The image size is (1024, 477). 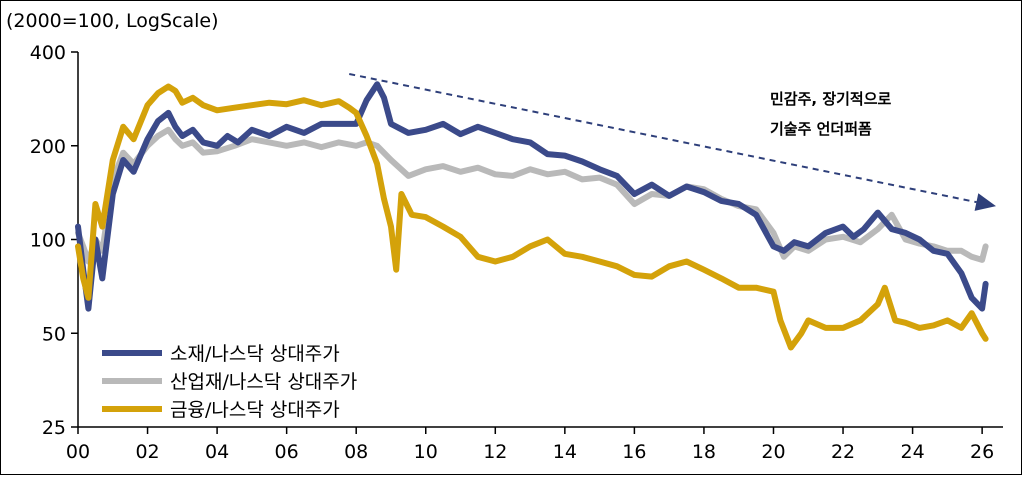 What do you see at coordinates (54, 334) in the screenshot?
I see `y-tick-label: 50` at bounding box center [54, 334].